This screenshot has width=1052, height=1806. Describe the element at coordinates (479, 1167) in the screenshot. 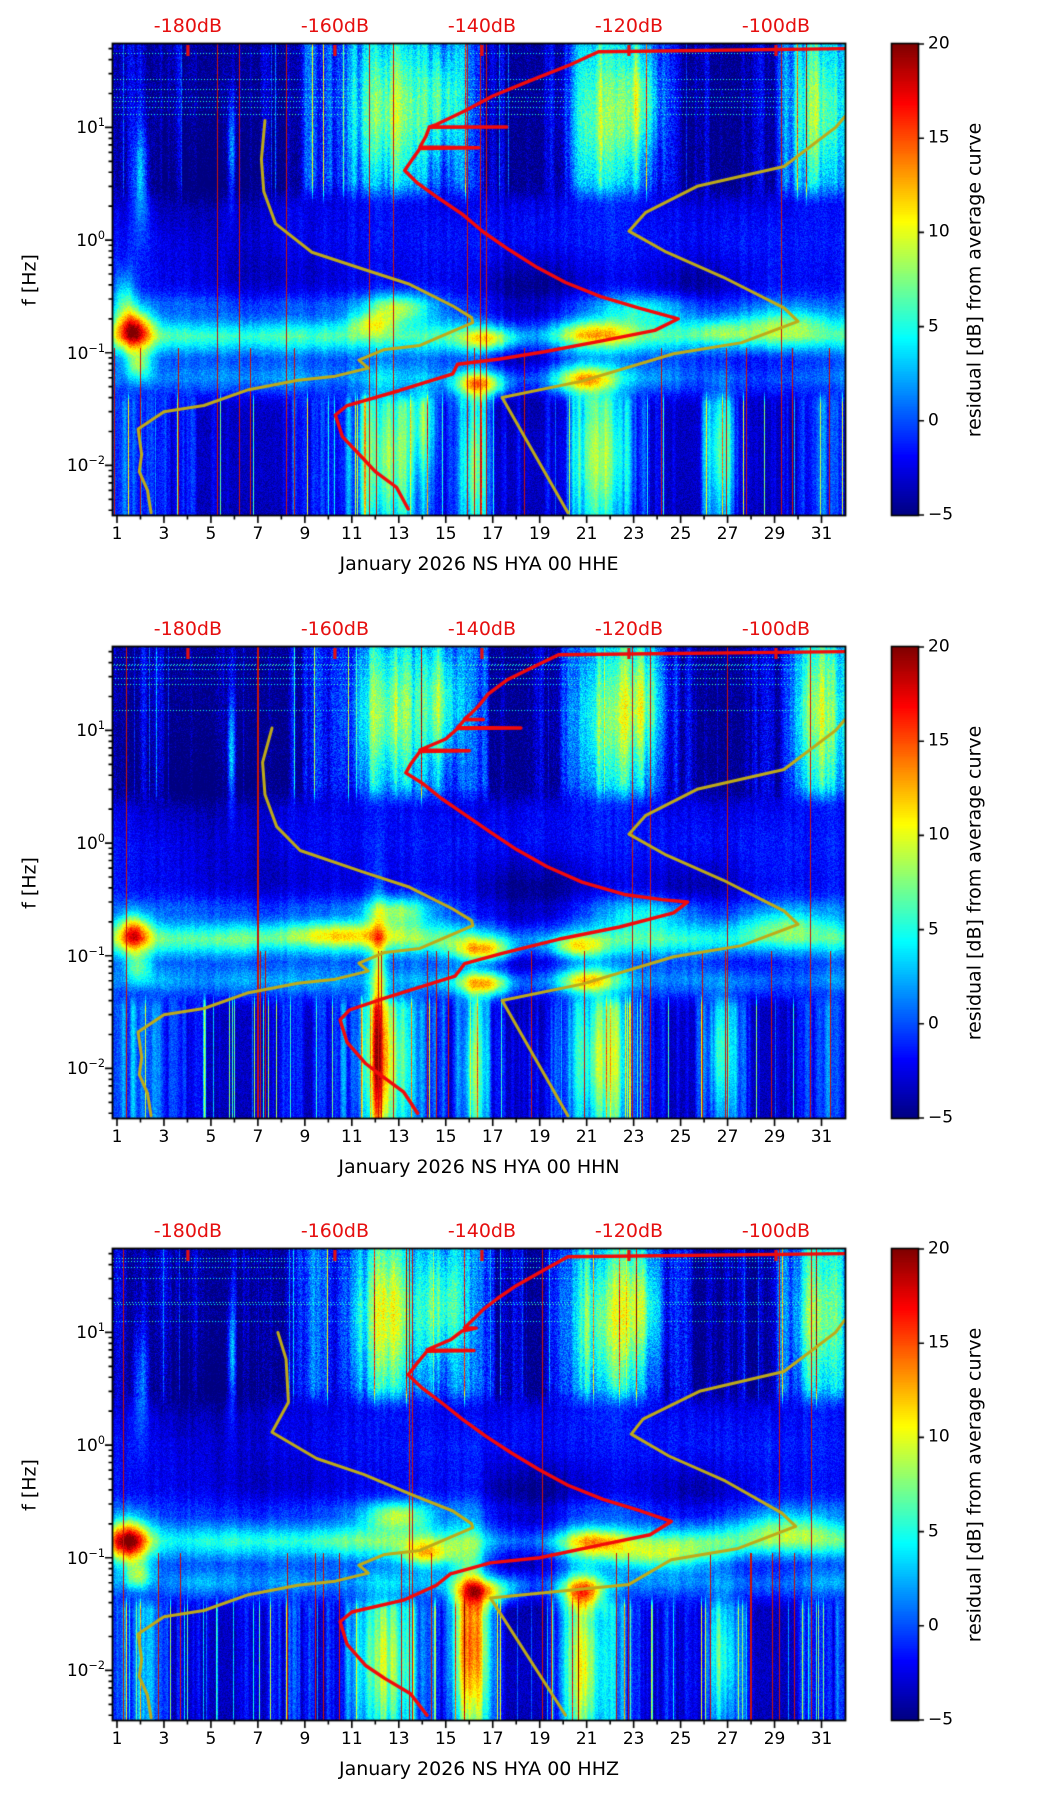

I see `x-axis-title: January 2026 NS HYA 00 HHN` at that location.